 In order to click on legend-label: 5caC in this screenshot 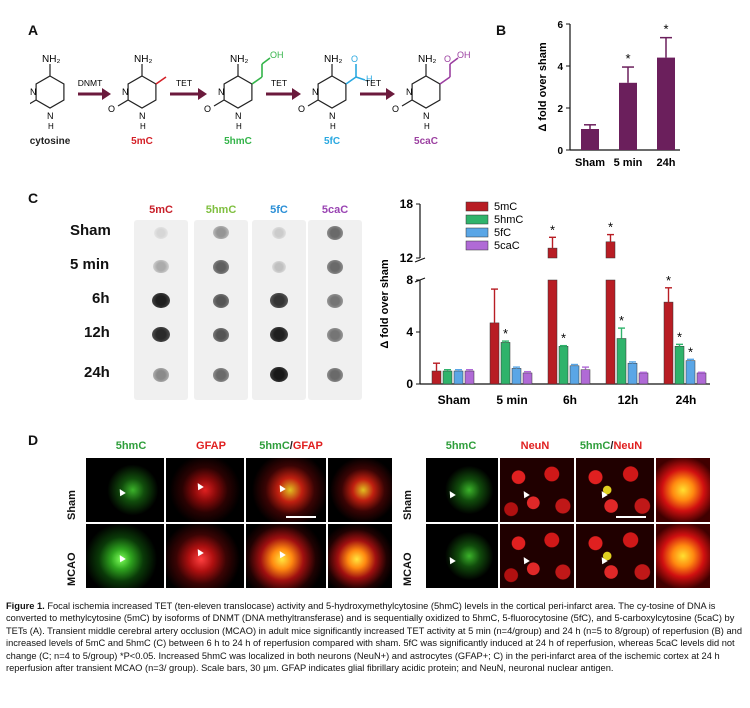, I will do `click(507, 246)`.